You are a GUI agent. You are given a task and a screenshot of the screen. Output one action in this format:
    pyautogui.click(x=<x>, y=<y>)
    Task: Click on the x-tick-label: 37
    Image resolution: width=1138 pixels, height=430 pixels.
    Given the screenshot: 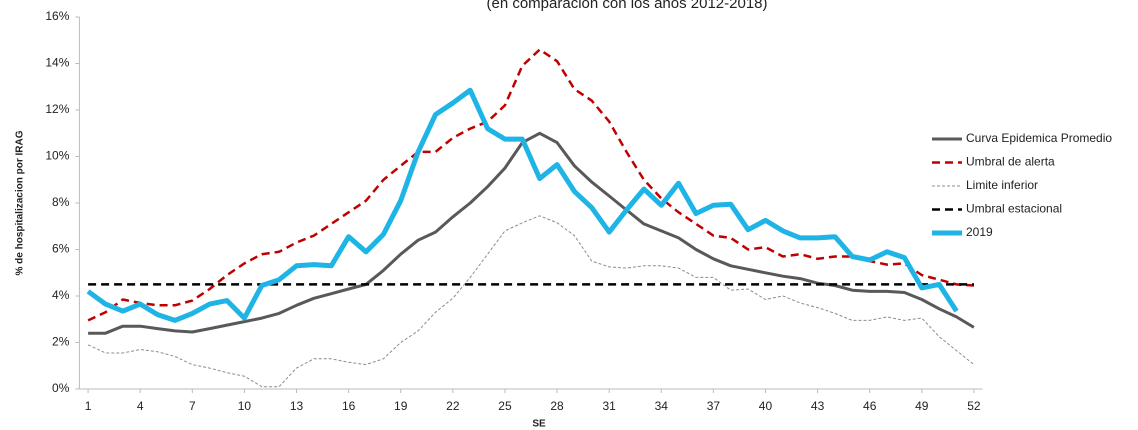 What is the action you would take?
    pyautogui.click(x=714, y=406)
    